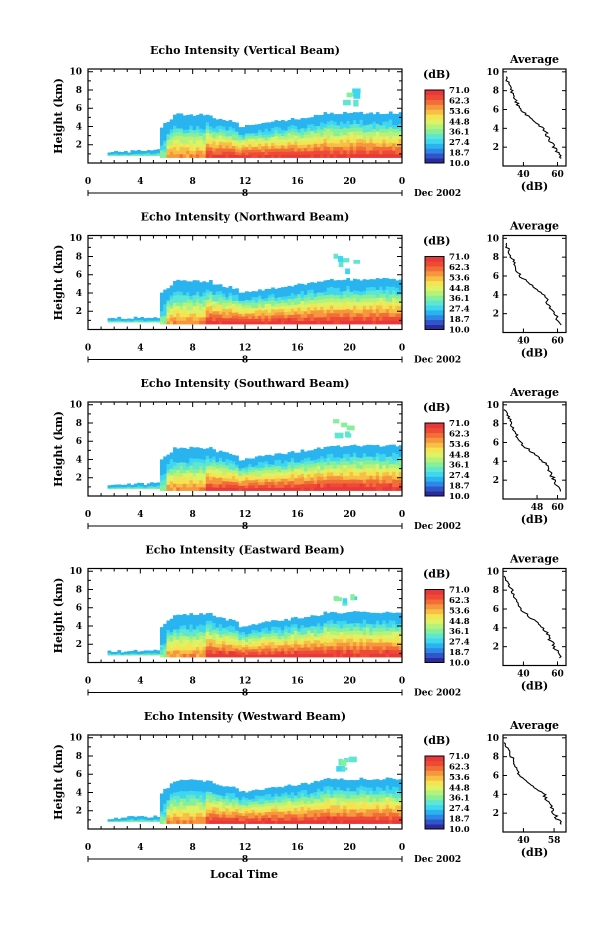  What do you see at coordinates (58, 449) in the screenshot?
I see `y-axis-label: Height (km)` at bounding box center [58, 449].